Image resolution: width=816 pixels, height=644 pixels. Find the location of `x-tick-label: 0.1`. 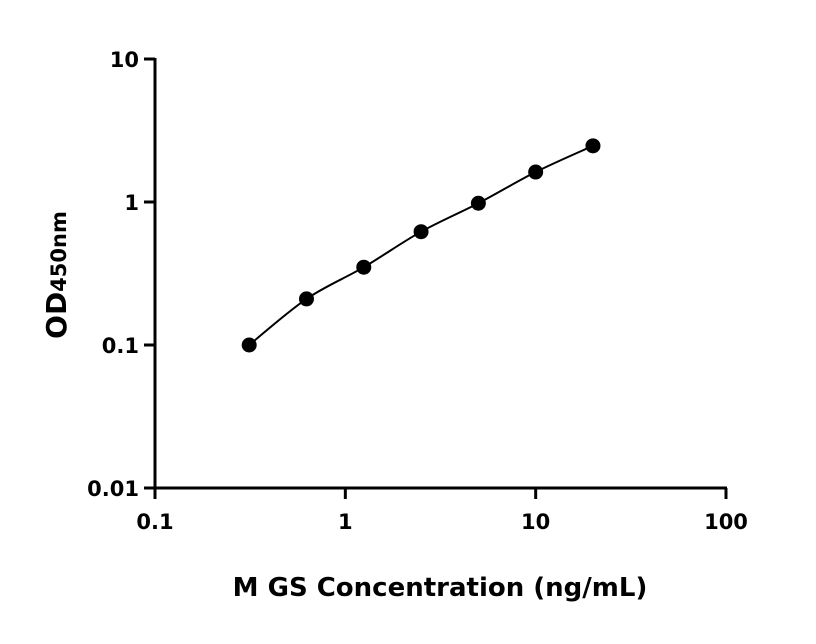

x-tick-label: 0.1 is located at coordinates (154, 522).